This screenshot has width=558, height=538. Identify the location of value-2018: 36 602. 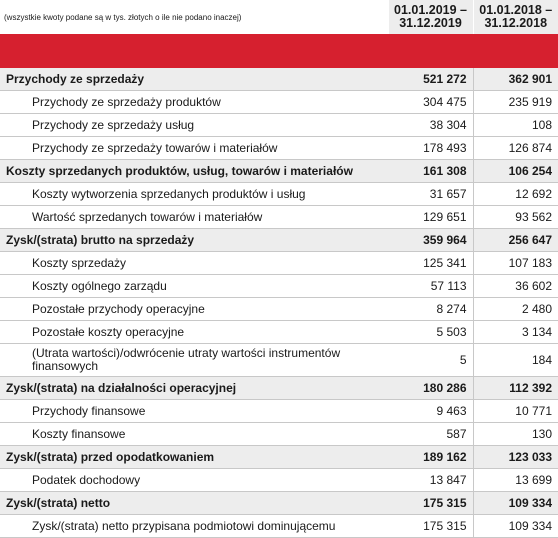
(515, 286).